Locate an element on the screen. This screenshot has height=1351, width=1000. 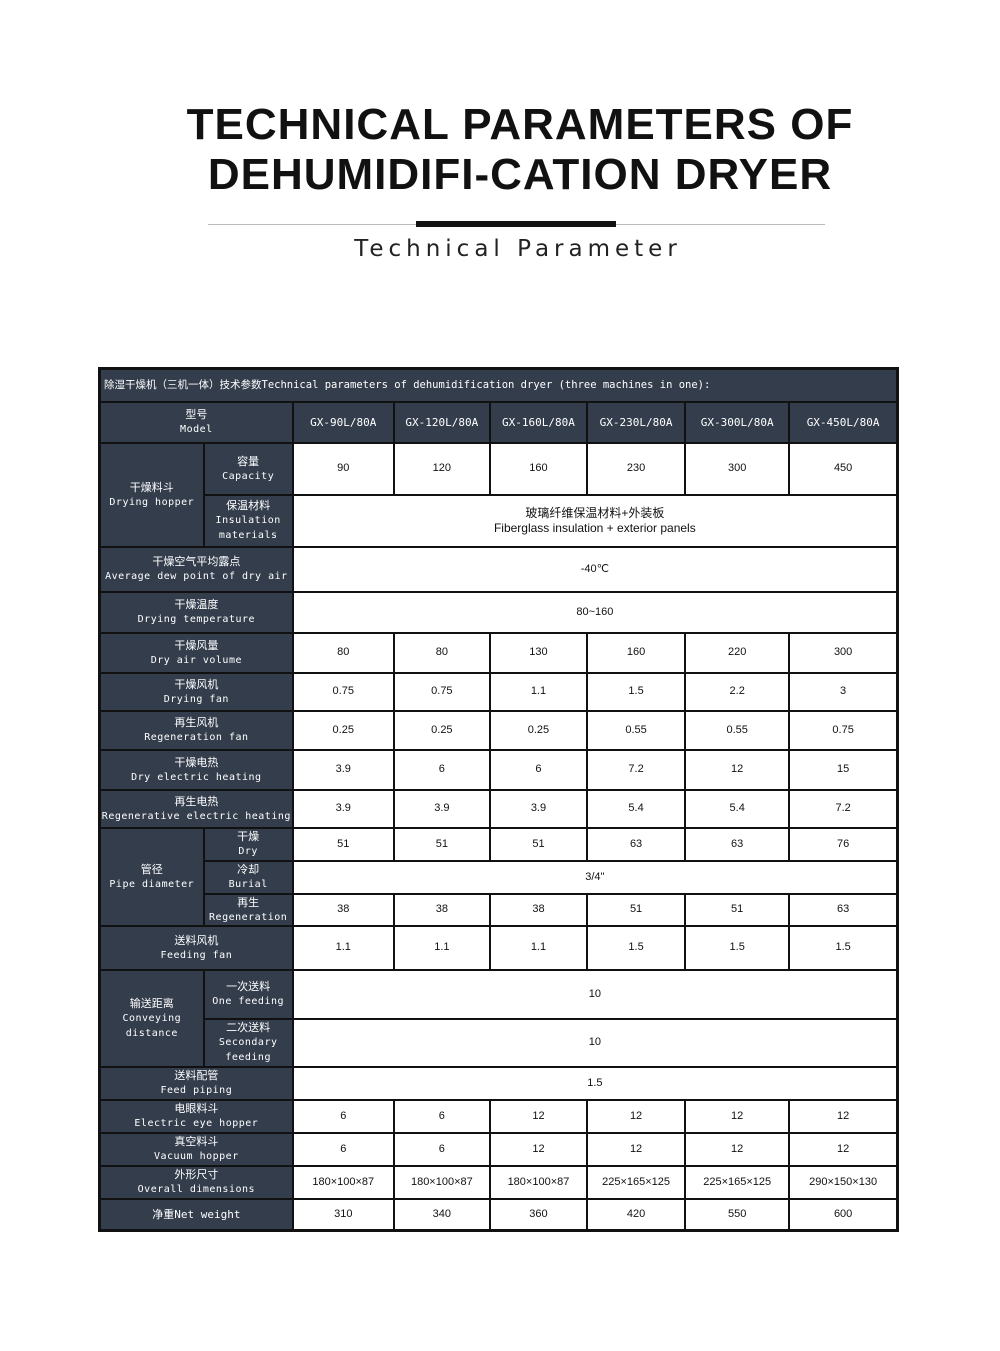
label-zh: 一次送料 is located at coordinates (248, 986).